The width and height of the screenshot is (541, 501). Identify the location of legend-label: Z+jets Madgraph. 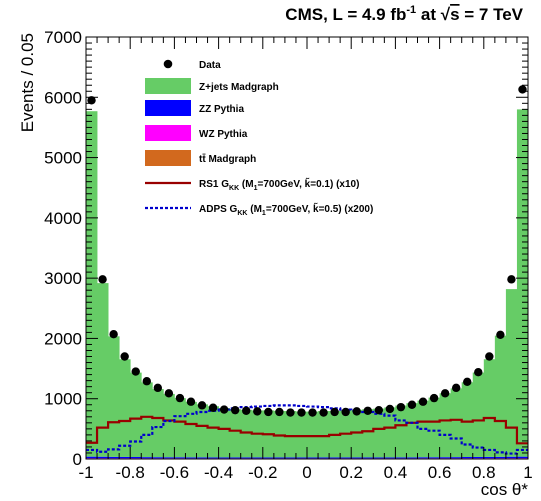
(239, 87).